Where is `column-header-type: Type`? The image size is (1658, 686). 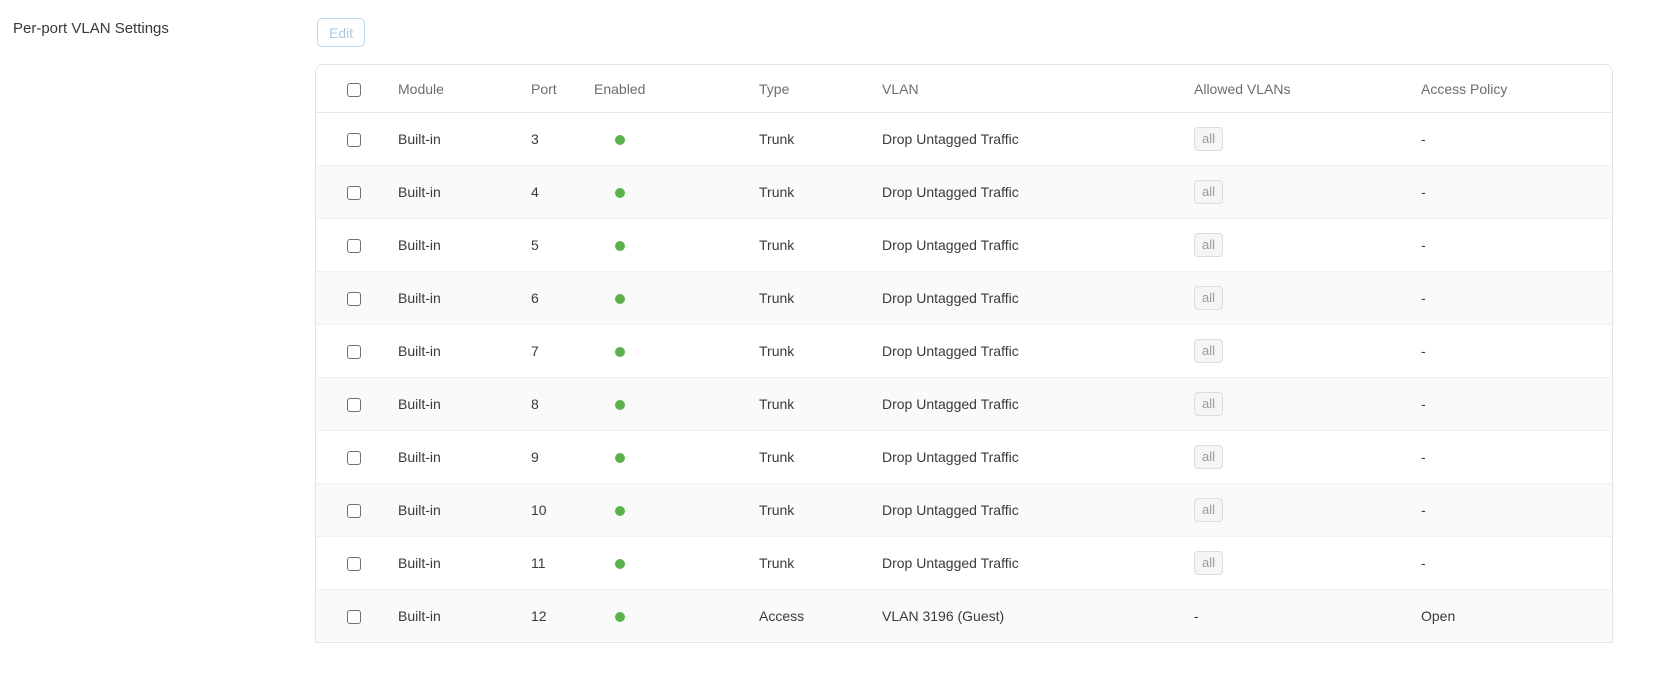 column-header-type: Type is located at coordinates (820, 89).